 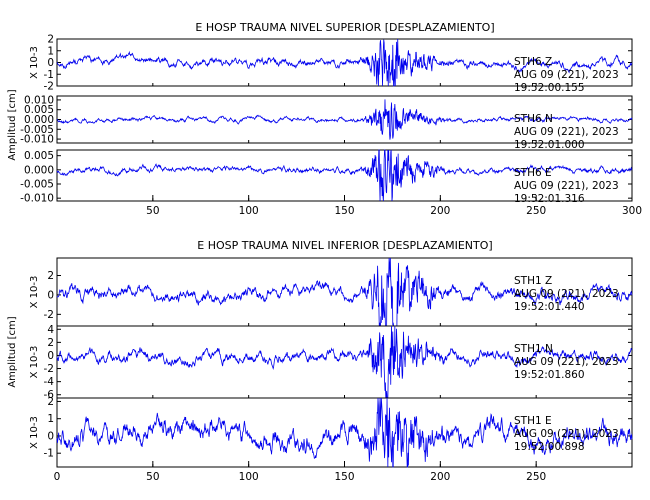 I want to click on y-axis-label-lower: Amplitud [cm], so click(x=12, y=351).